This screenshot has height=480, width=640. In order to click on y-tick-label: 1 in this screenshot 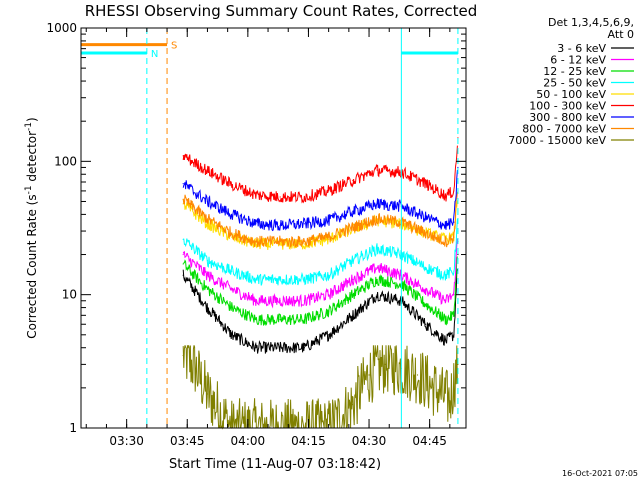, I will do `click(73, 428)`.